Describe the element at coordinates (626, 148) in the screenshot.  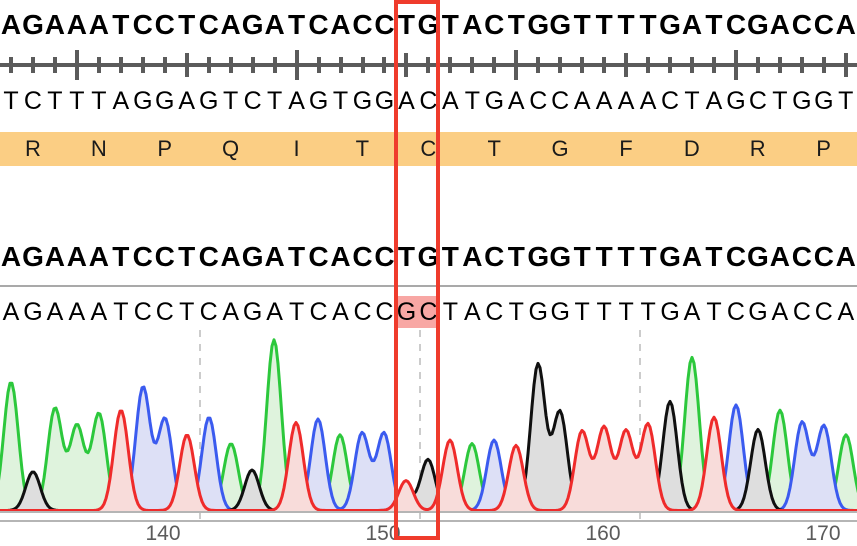
I see `amino-acid-residue: F` at that location.